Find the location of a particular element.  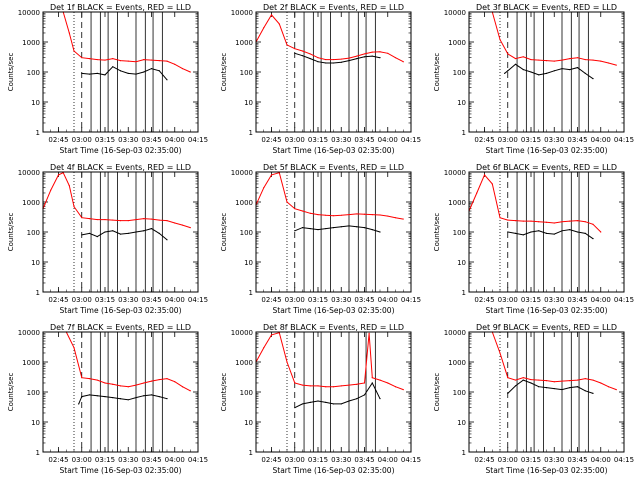

panel-title: Det 4f BLACK = Events, RED = LLD is located at coordinates (120, 167).